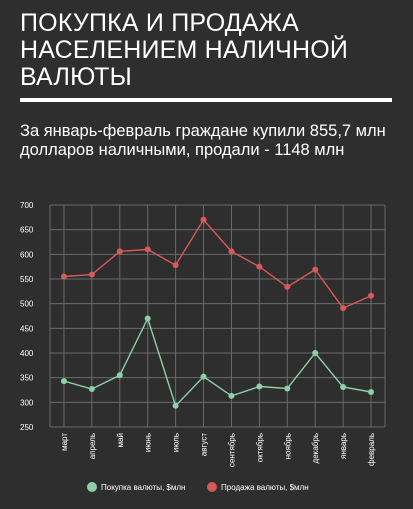  Describe the element at coordinates (198, 487) in the screenshot. I see `chart-legend: Покупка валюты, $млн Продажа валюты, $млн` at that location.